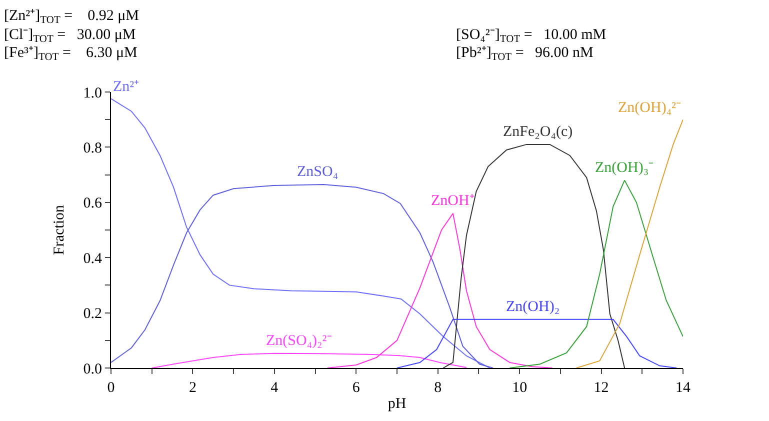 Image resolution: width=769 pixels, height=421 pixels. Describe the element at coordinates (111, 388) in the screenshot. I see `x-tick-label: 0` at that location.